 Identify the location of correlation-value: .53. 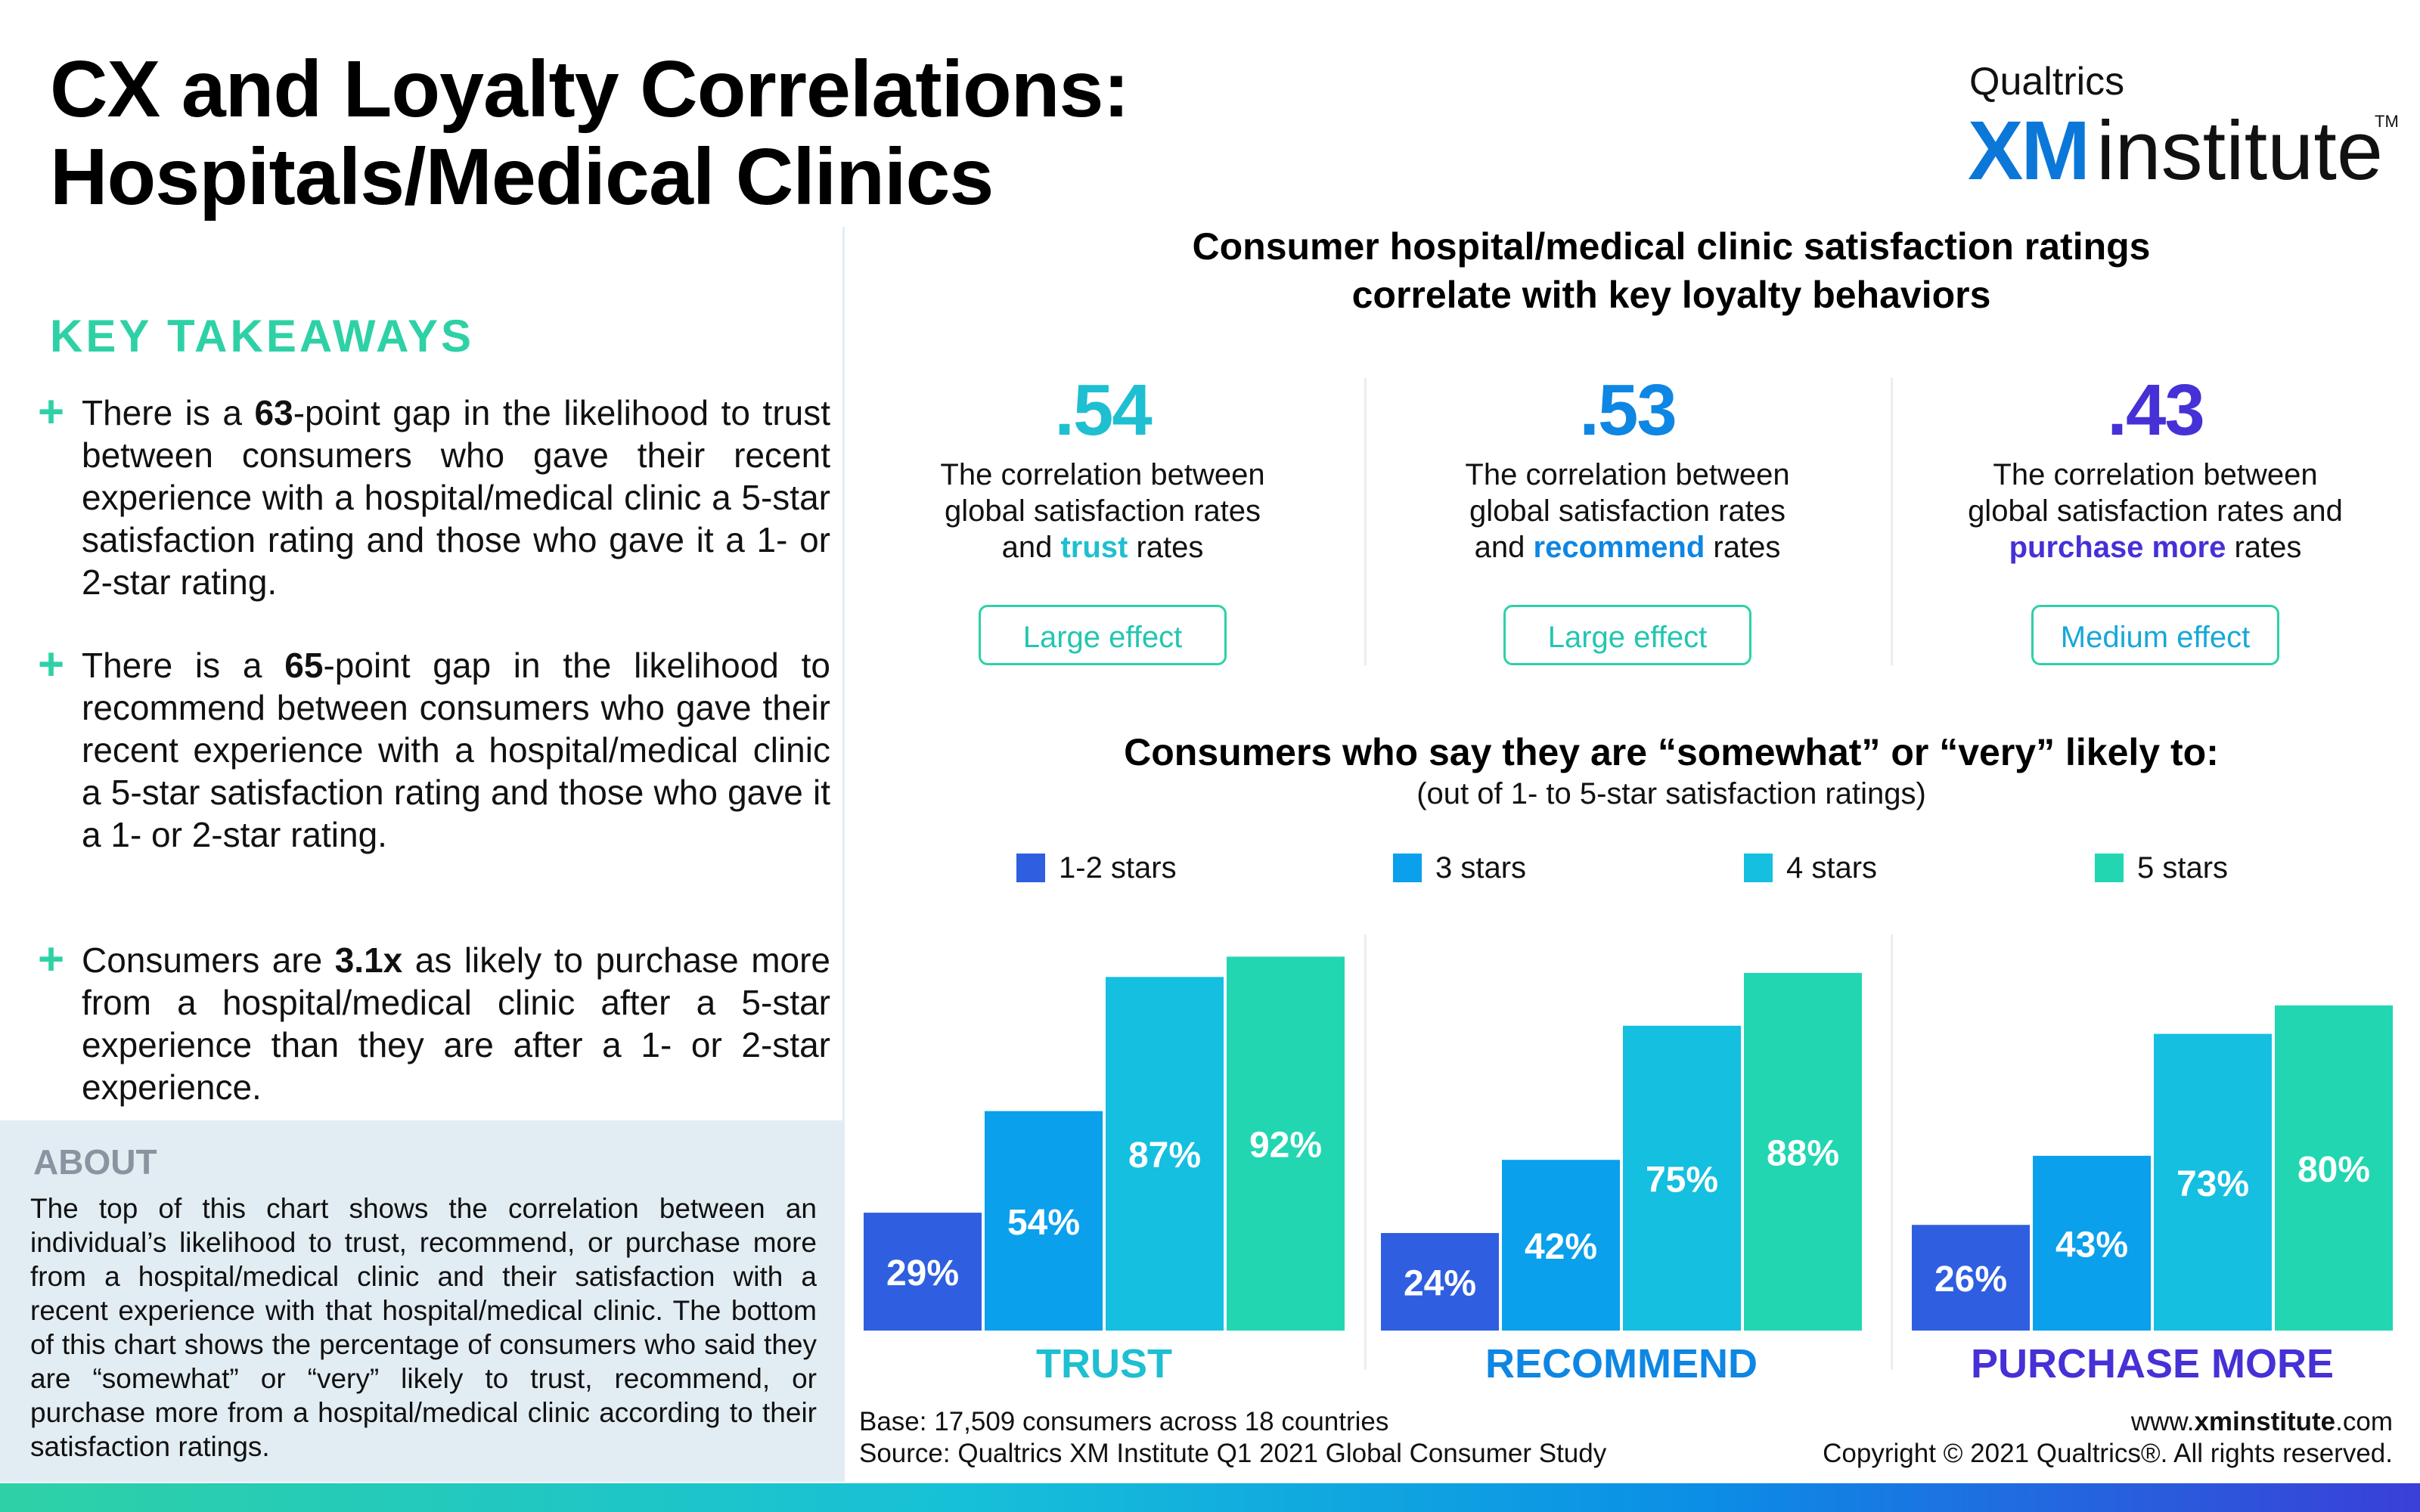
(1628, 411).